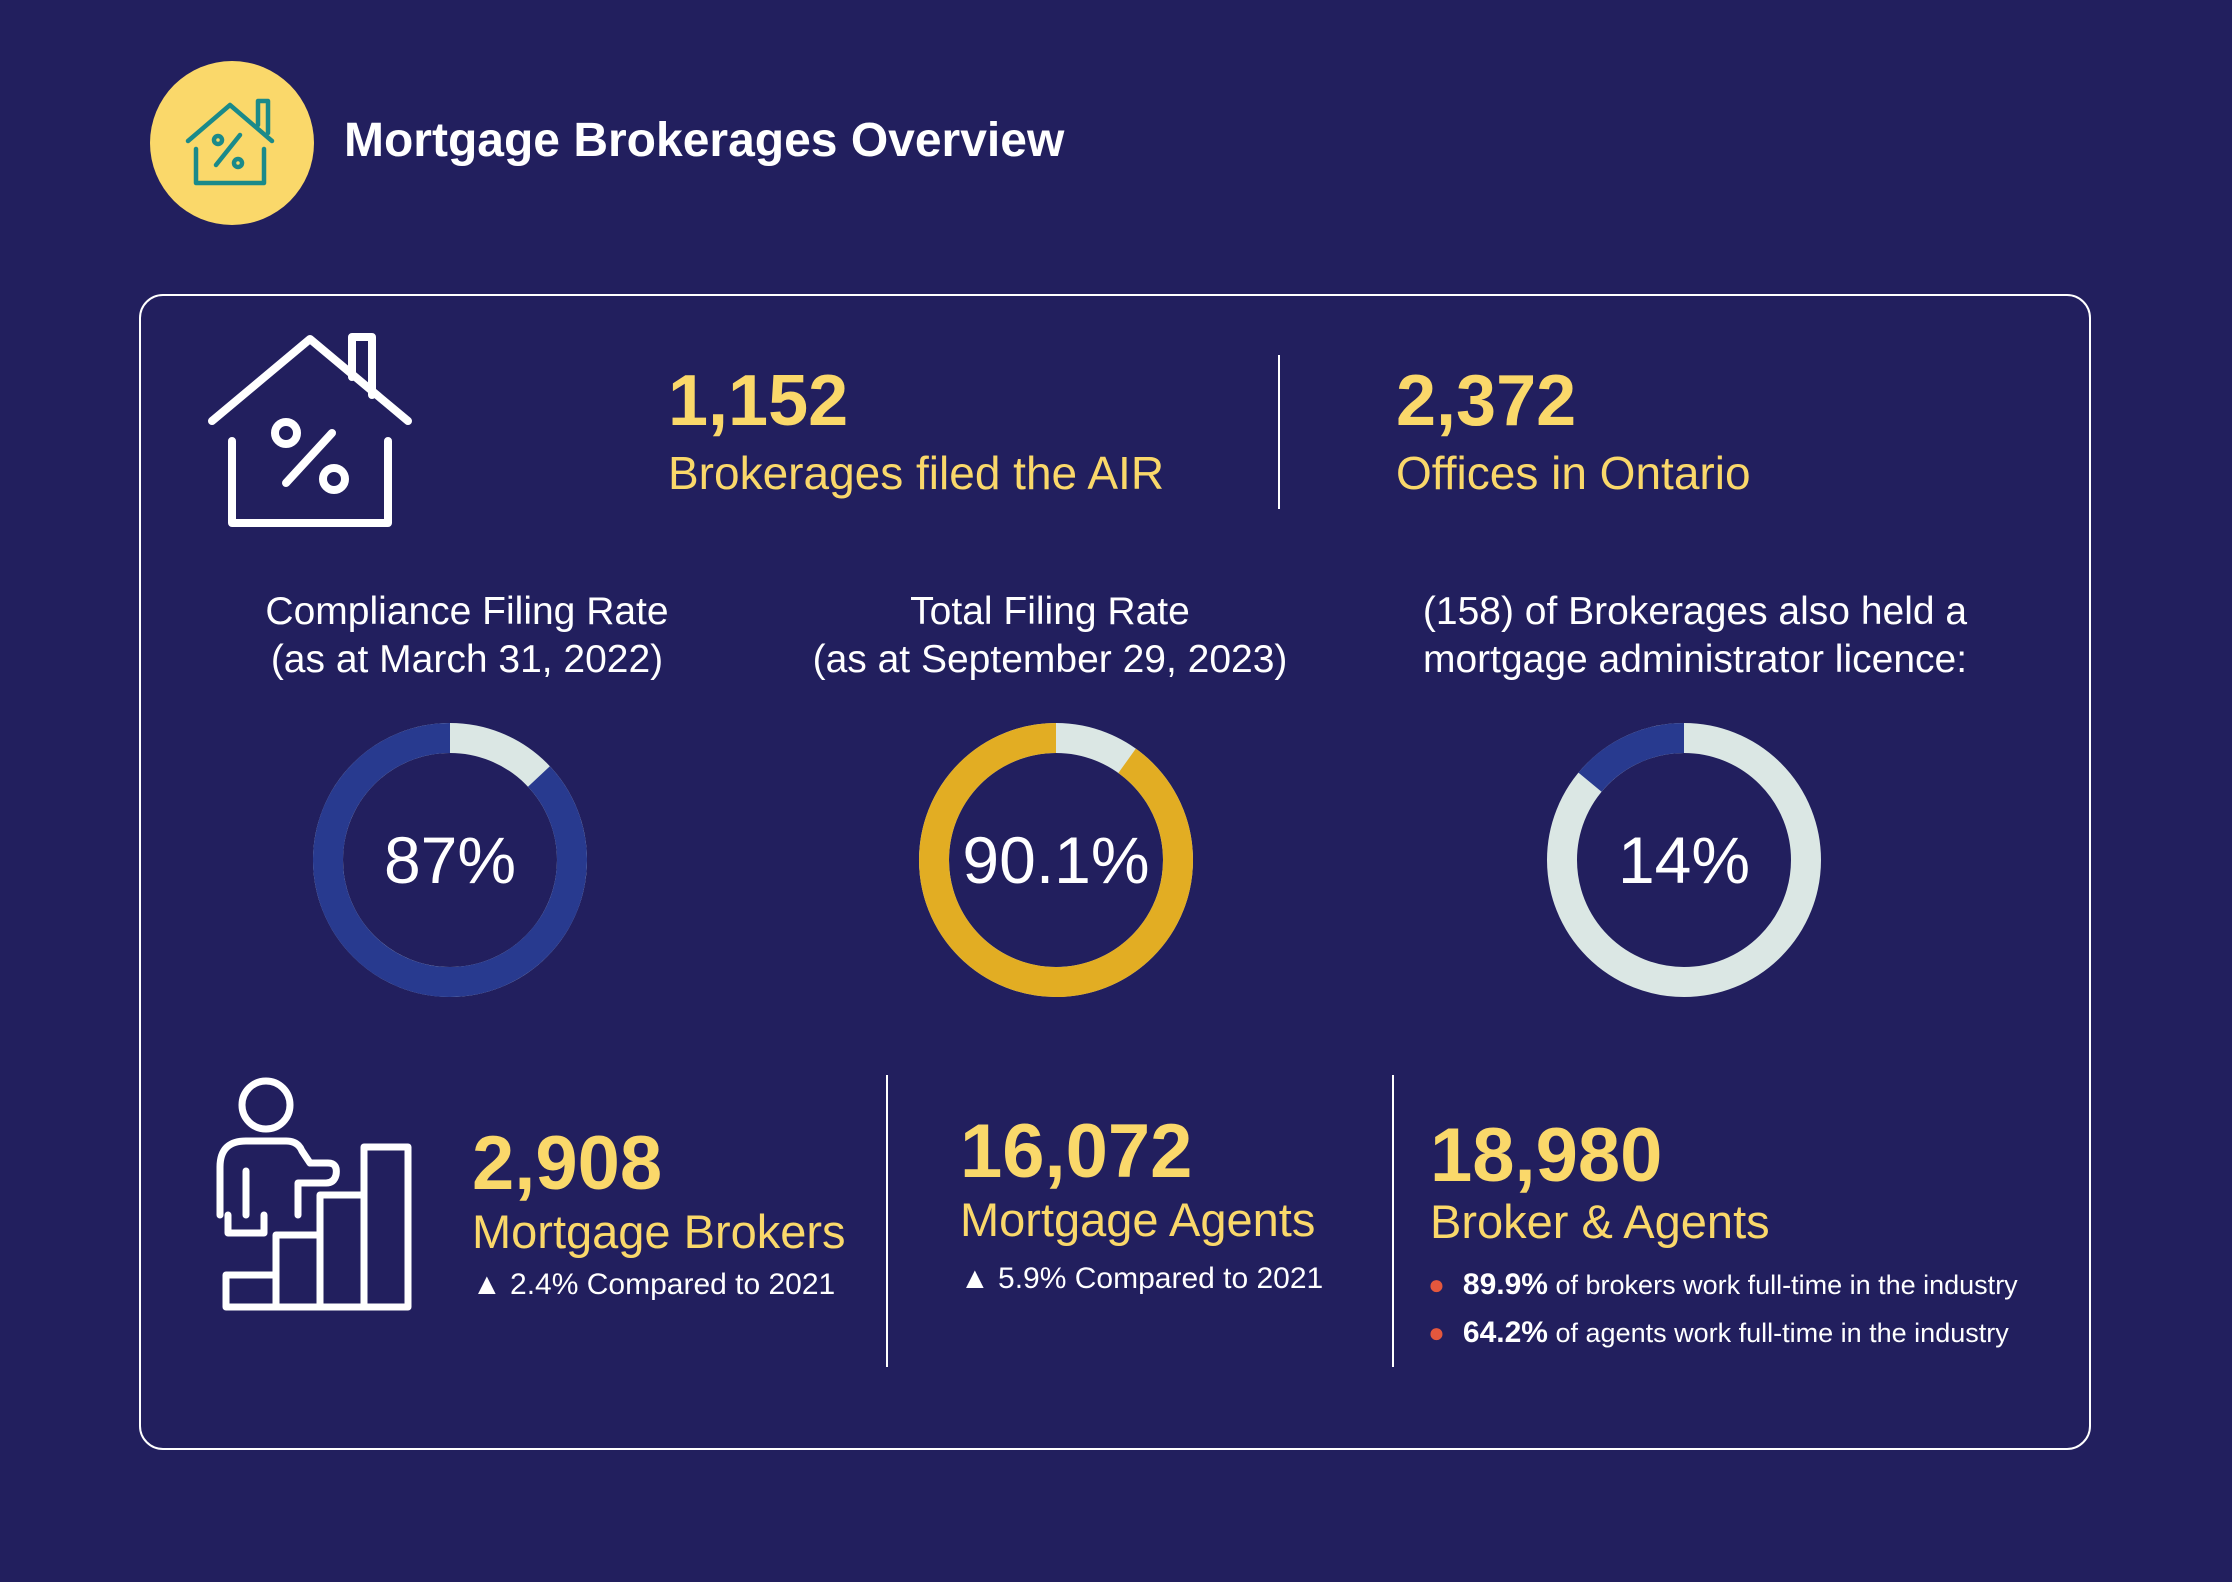 The width and height of the screenshot is (2232, 1582). I want to click on house-percent-icon, so click(230, 142).